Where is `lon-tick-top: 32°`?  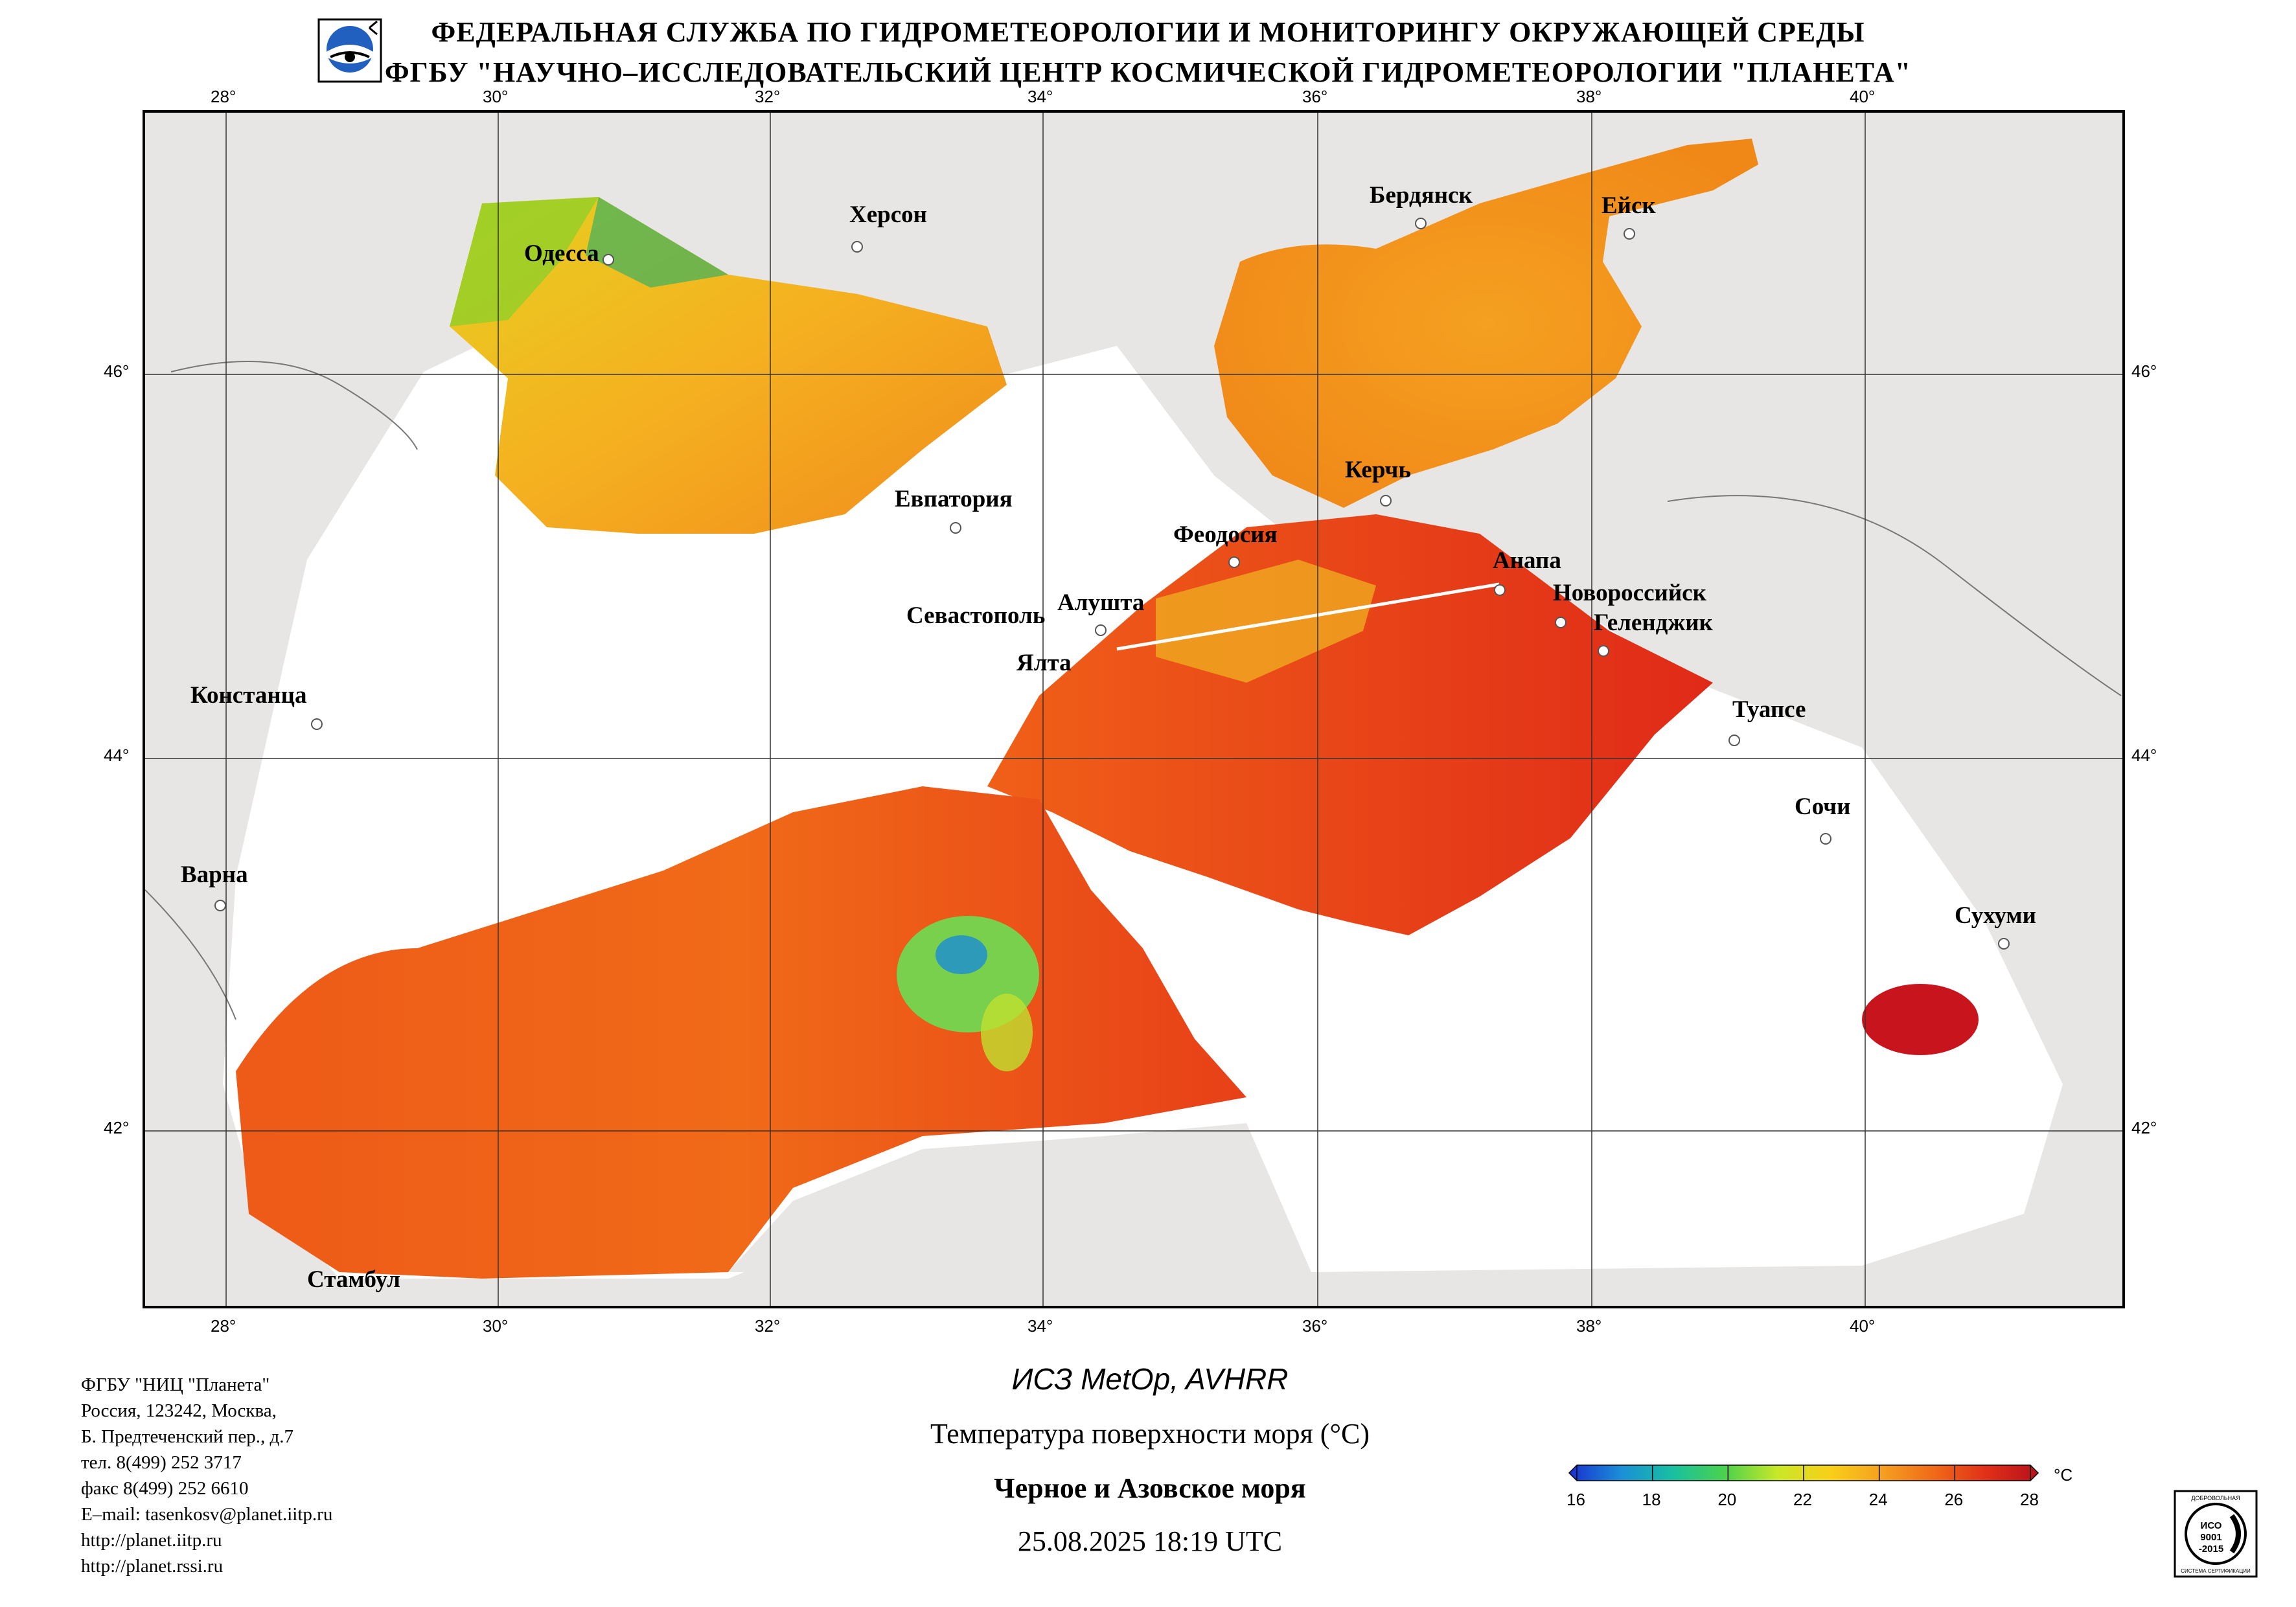 lon-tick-top: 32° is located at coordinates (768, 96).